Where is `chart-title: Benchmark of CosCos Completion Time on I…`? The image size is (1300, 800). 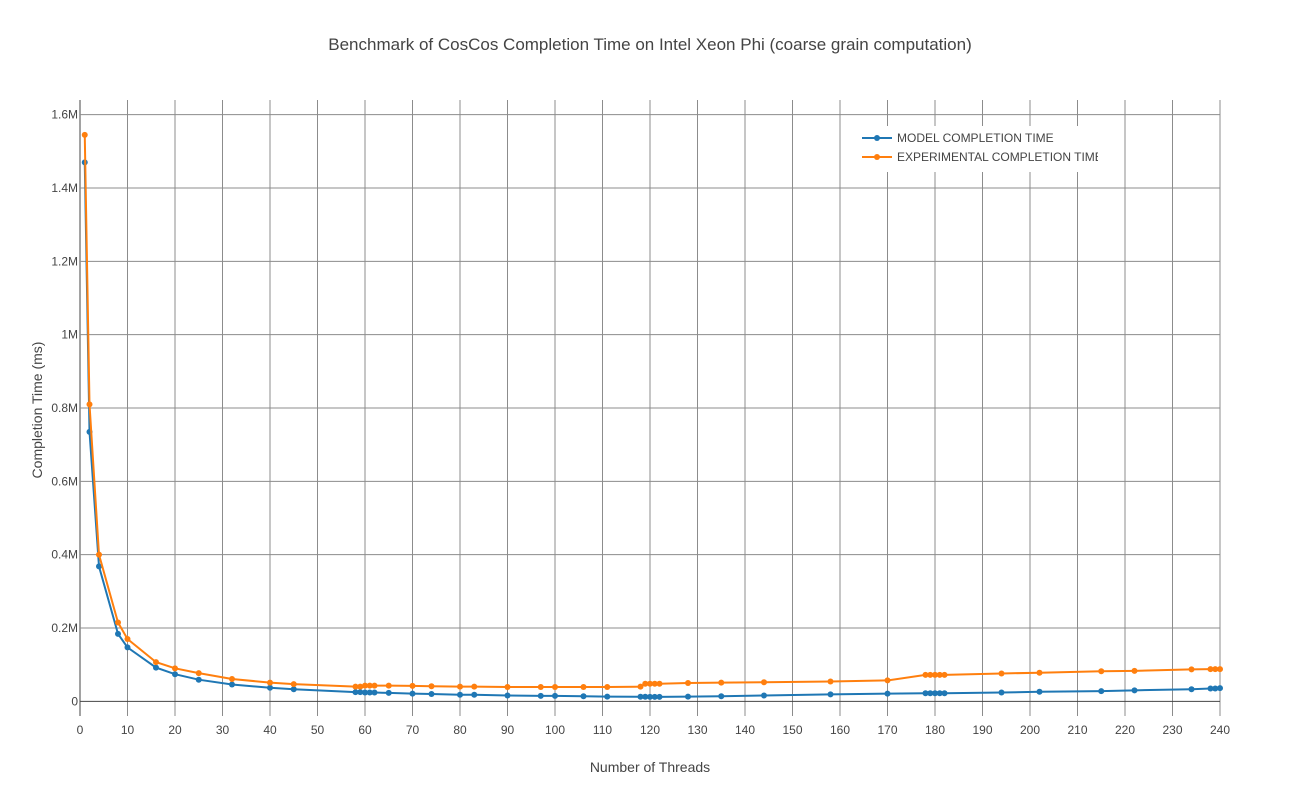 chart-title: Benchmark of CosCos Completion Time on I… is located at coordinates (649, 44).